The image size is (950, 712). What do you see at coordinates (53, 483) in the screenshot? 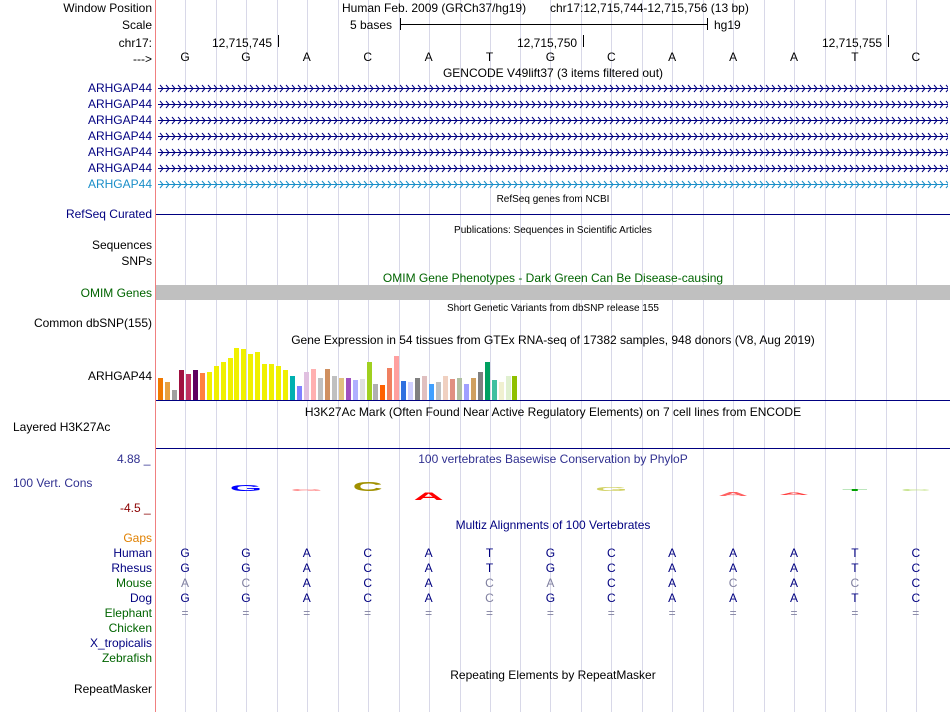
I see `phylop-label: 100 Vert. Cons` at bounding box center [53, 483].